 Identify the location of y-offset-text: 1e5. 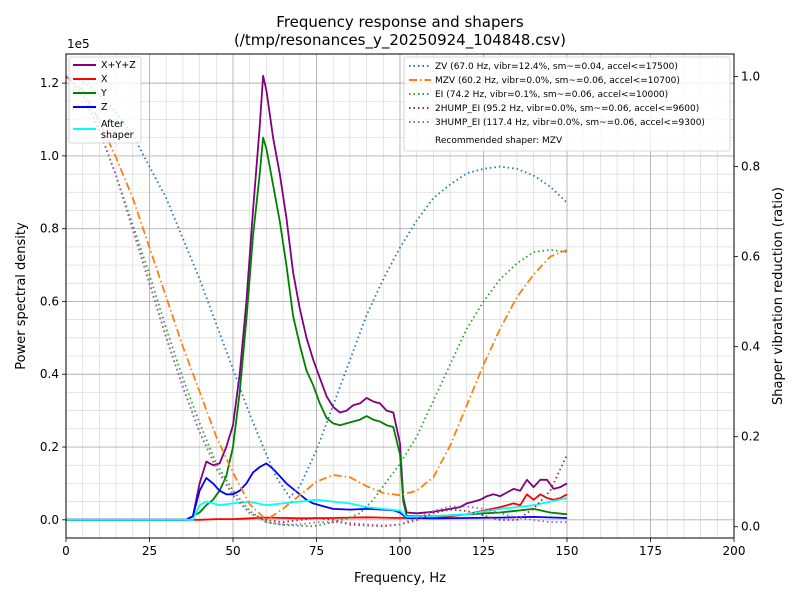
(78, 44).